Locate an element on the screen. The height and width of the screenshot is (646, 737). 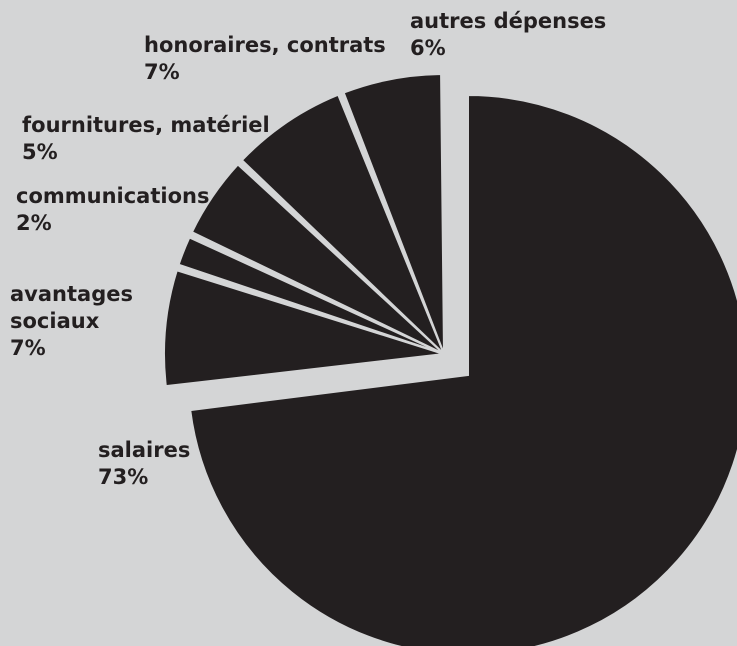
label-autres-depenses-name: autres dépenses is located at coordinates (508, 21).